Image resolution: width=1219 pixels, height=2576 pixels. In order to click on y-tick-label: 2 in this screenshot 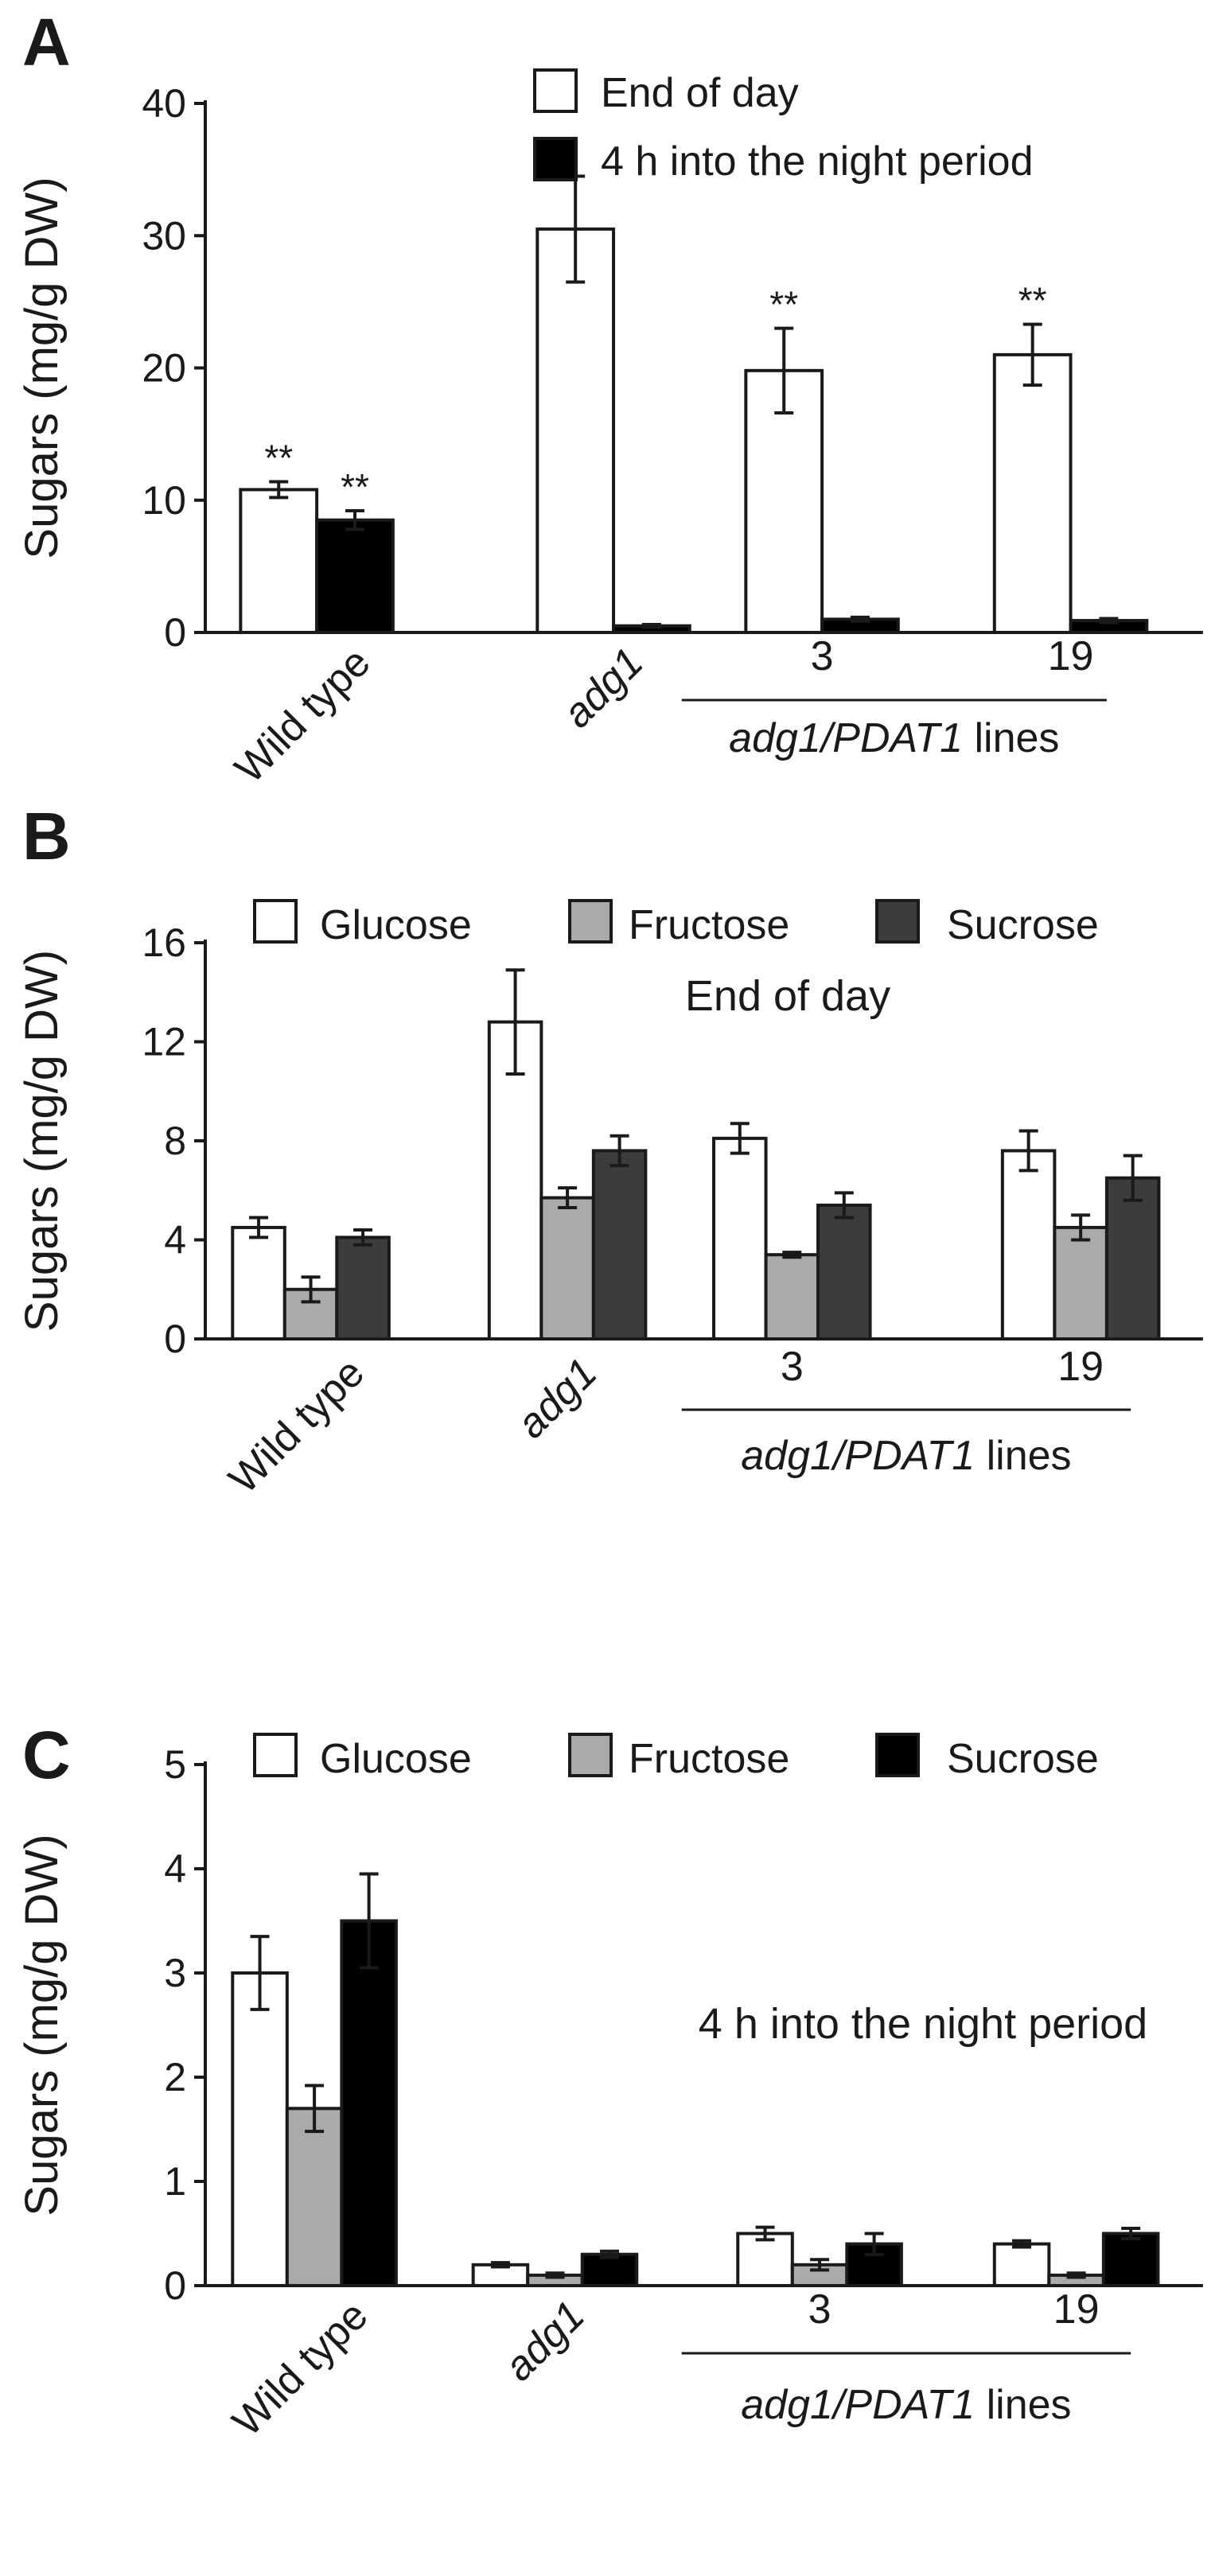, I will do `click(175, 2077)`.